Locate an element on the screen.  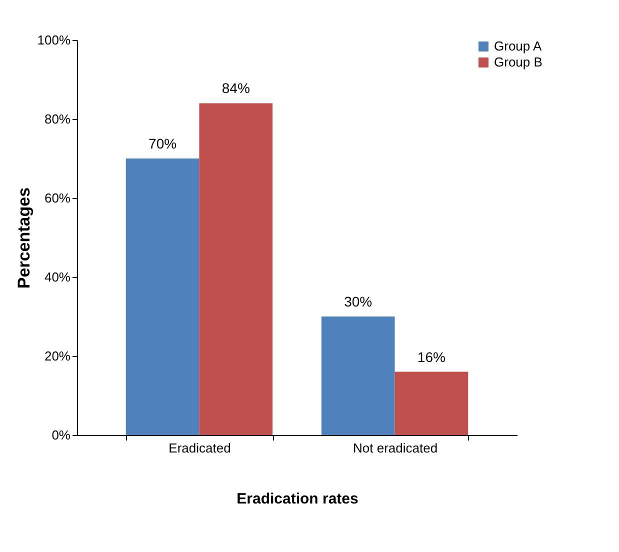
data-label: 70% is located at coordinates (162, 144).